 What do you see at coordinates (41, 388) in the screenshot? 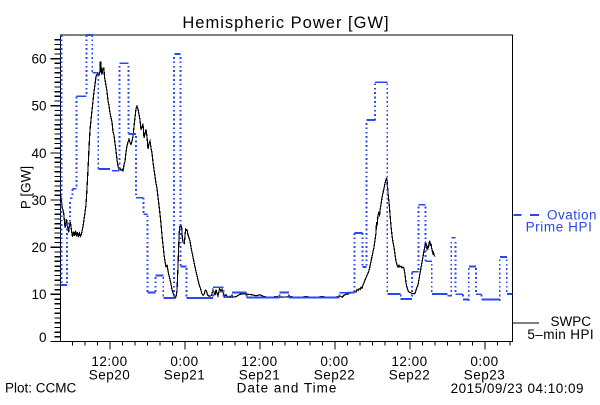
I see `svg-text: Plot: CCMC` at bounding box center [41, 388].